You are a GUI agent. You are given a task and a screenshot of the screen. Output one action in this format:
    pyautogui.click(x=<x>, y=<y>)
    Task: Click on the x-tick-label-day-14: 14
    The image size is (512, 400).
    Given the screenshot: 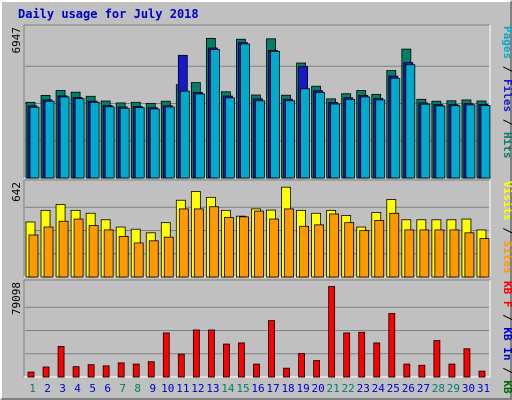 What is the action you would take?
    pyautogui.click(x=228, y=388)
    